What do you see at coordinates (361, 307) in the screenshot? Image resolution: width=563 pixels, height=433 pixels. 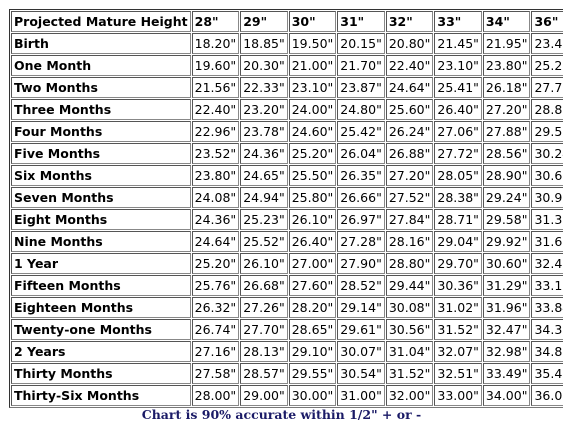 I see `table-cell: 29.14"` at bounding box center [361, 307].